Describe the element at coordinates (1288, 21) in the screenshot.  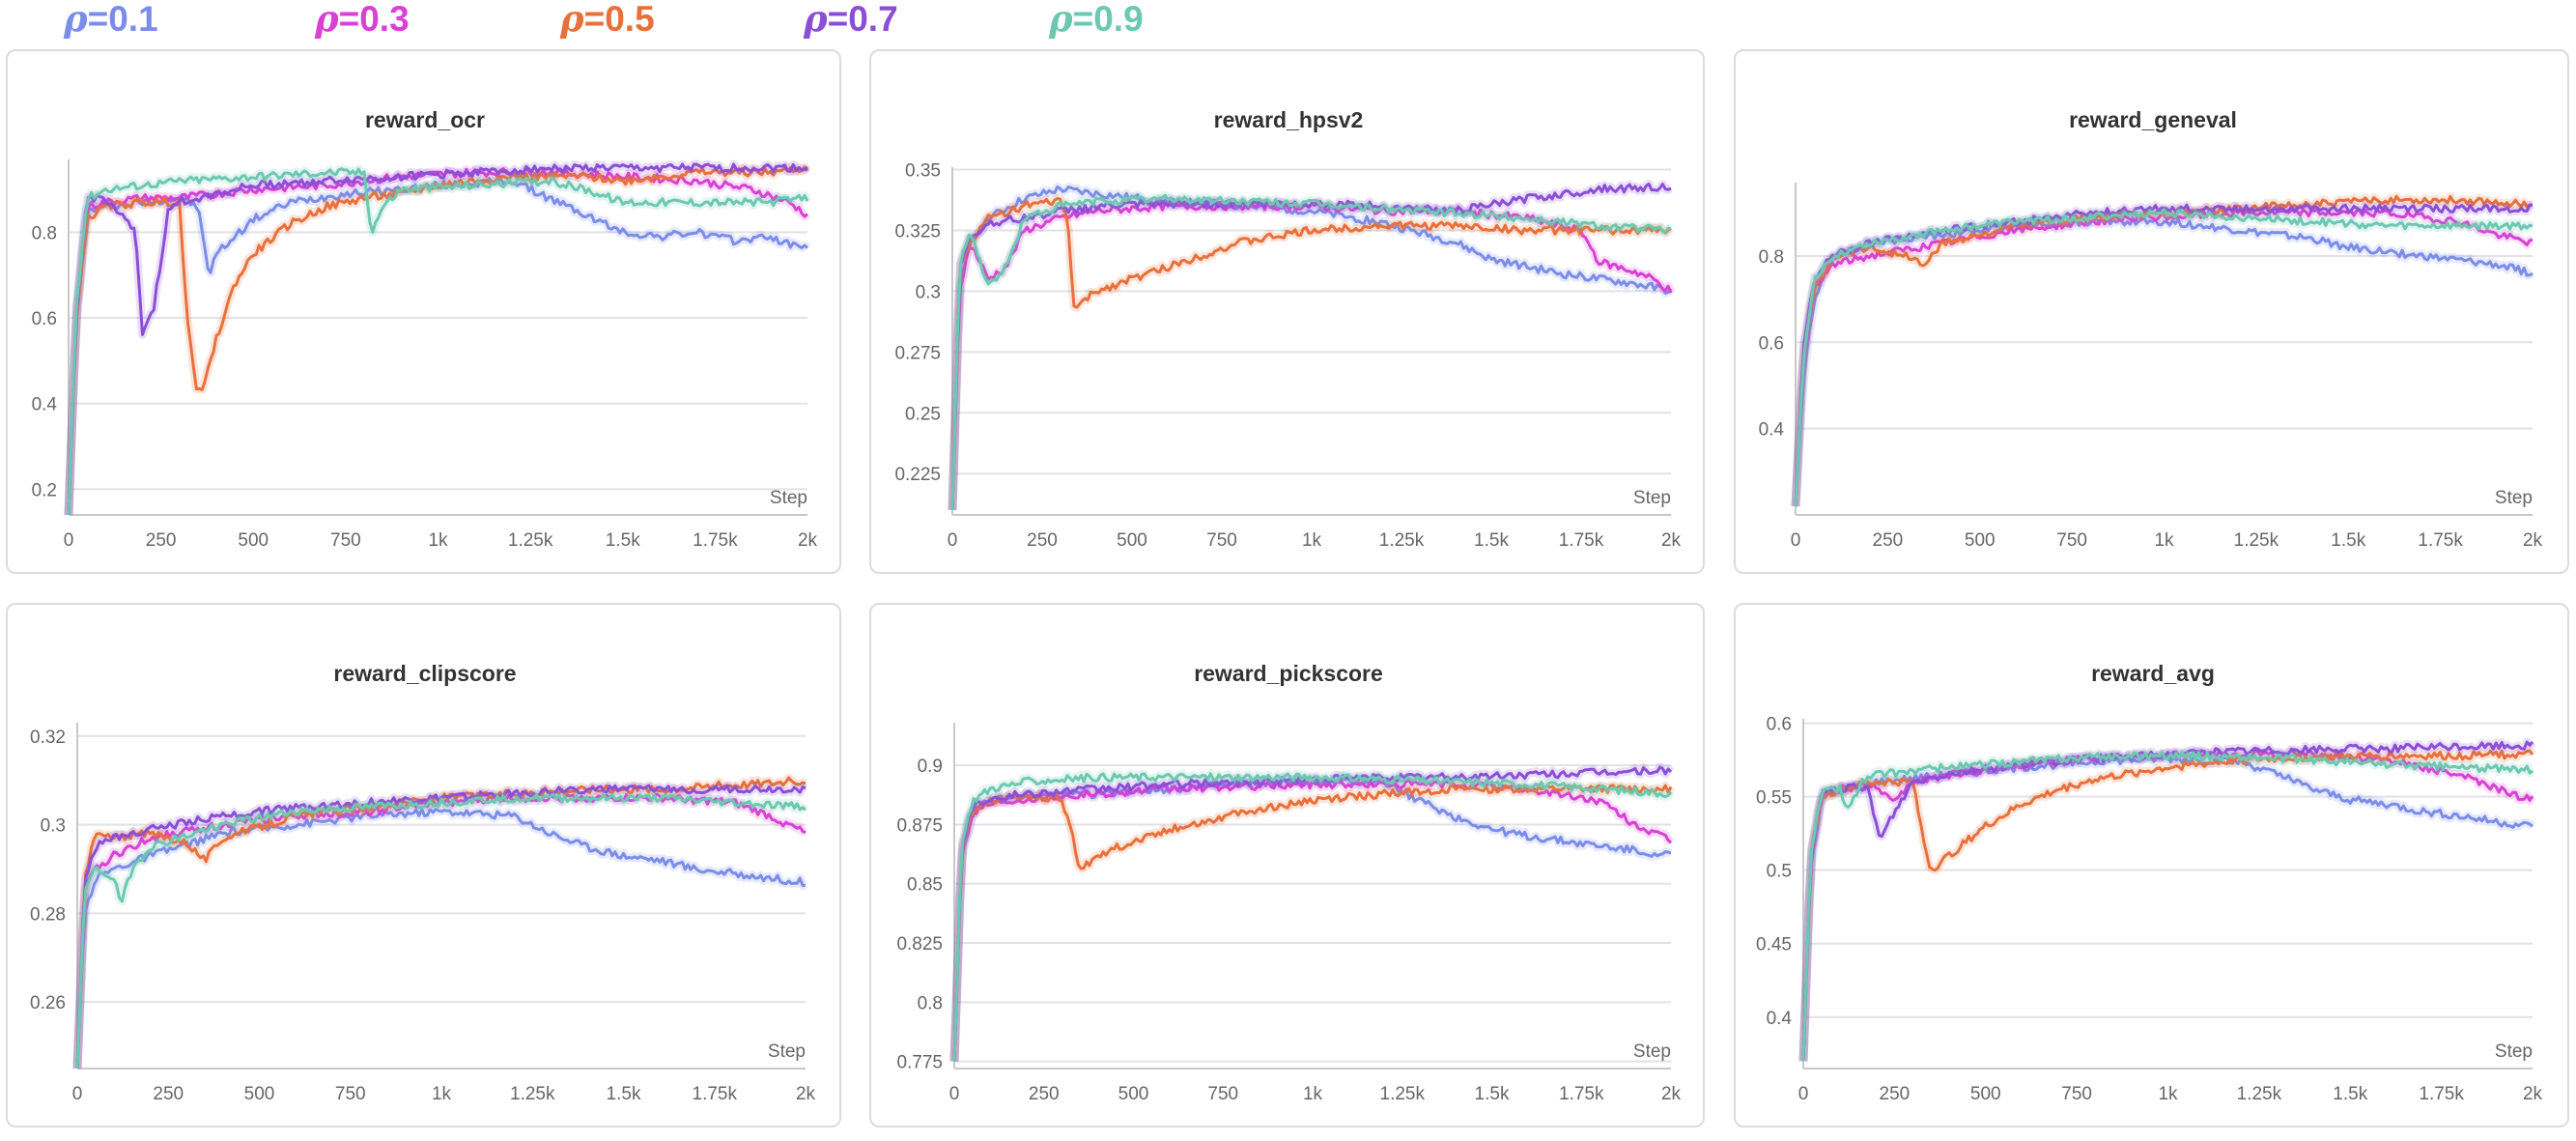
I see `legend: ρ=0.1 ρ=0.3 ρ=0.5 ρ=0.7 ρ=0.9` at that location.